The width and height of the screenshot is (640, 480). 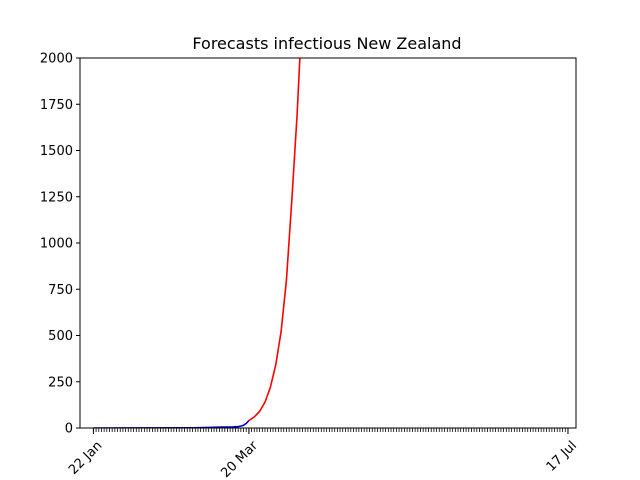 I want to click on y-tick-label: 1250, so click(x=56, y=197).